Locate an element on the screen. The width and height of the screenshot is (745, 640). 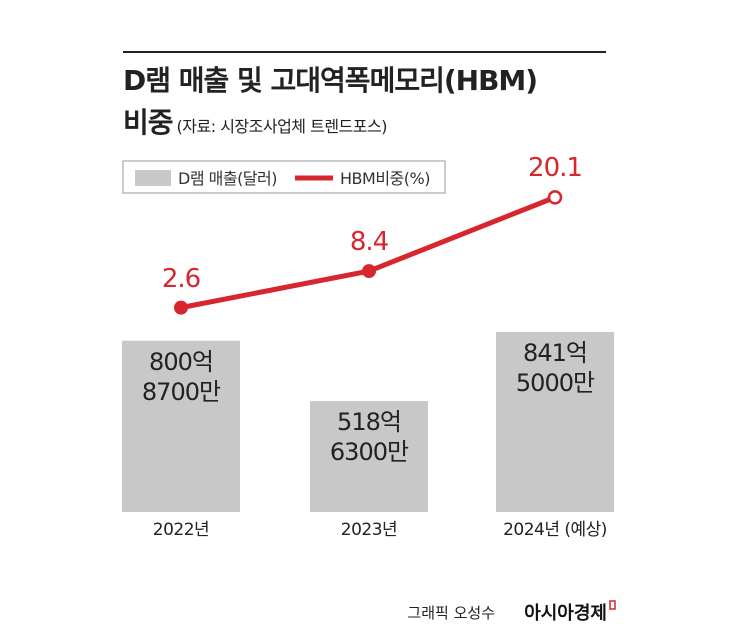
legend-swatch is located at coordinates (153, 178).